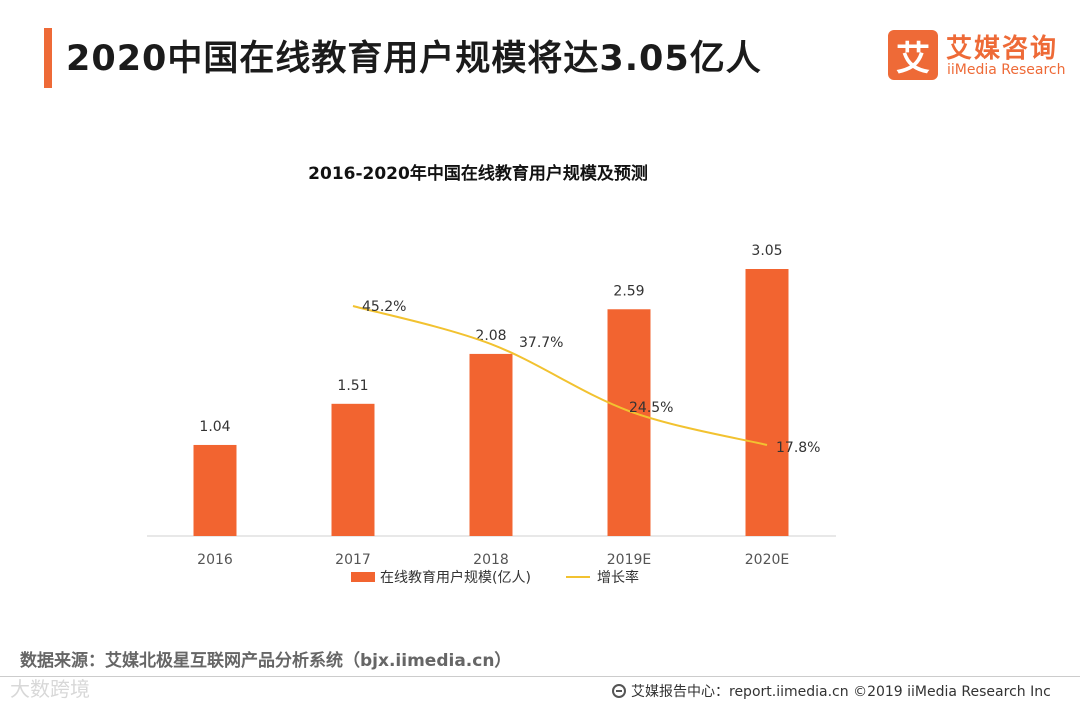 The image size is (1080, 703). I want to click on logo-name-cn: 艾媒咨询, so click(1002, 49).